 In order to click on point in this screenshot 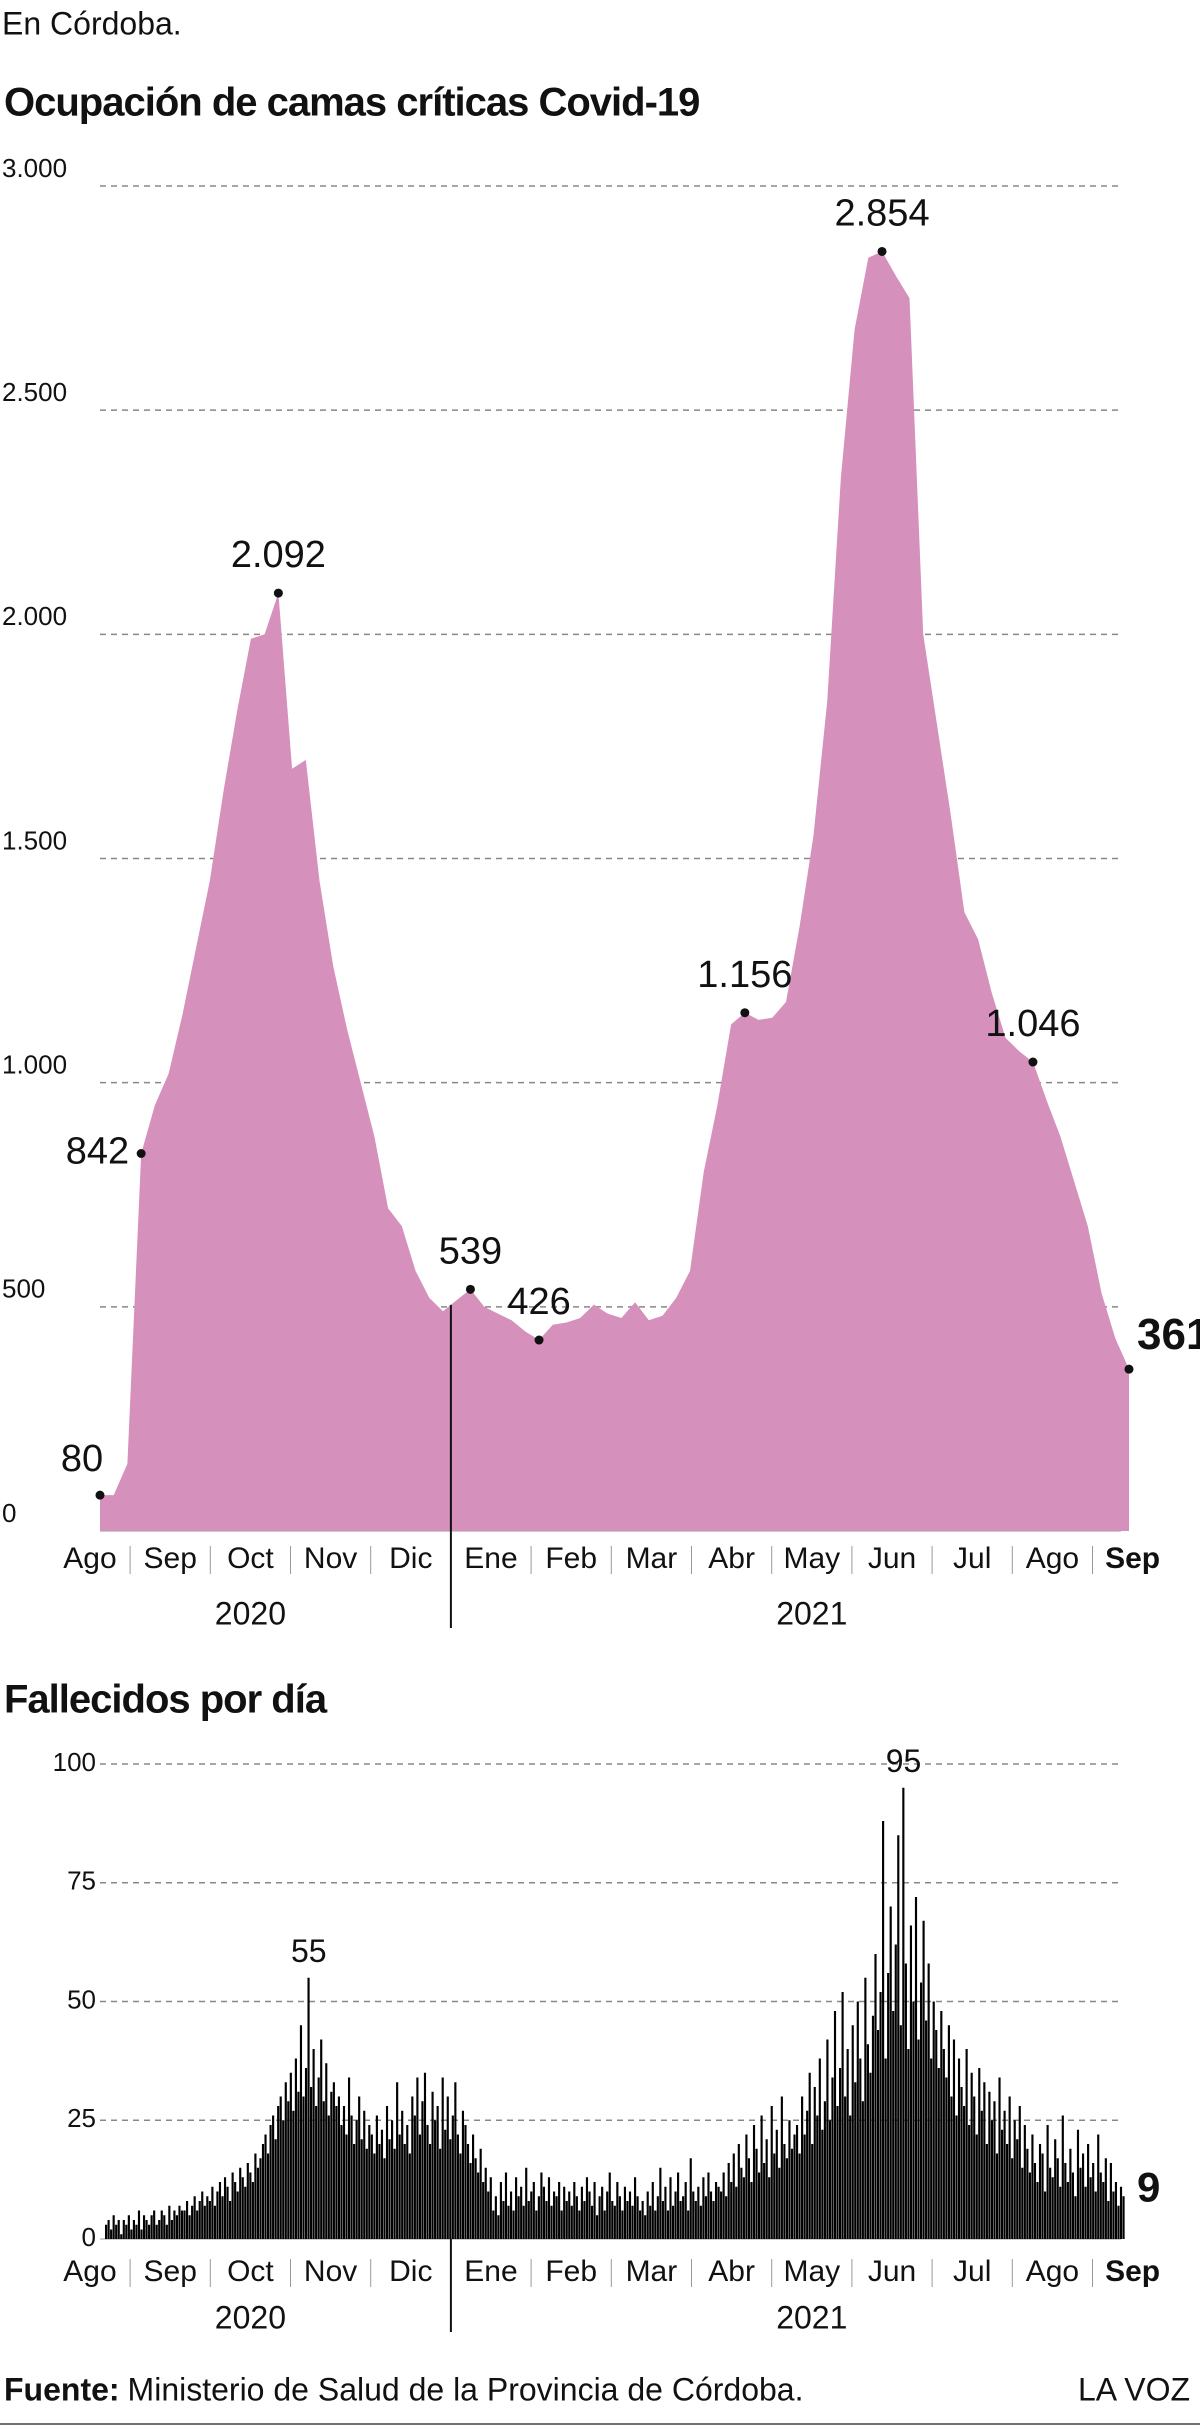, I will do `click(1129, 1369)`.